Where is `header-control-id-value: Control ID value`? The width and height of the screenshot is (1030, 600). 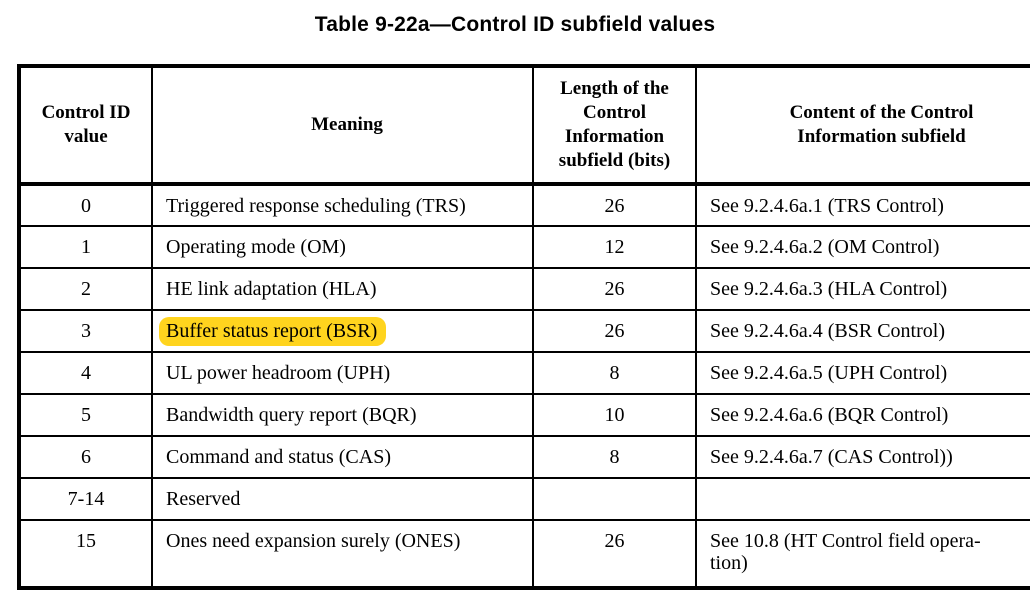
header-control-id-value: Control ID value is located at coordinates (85, 125).